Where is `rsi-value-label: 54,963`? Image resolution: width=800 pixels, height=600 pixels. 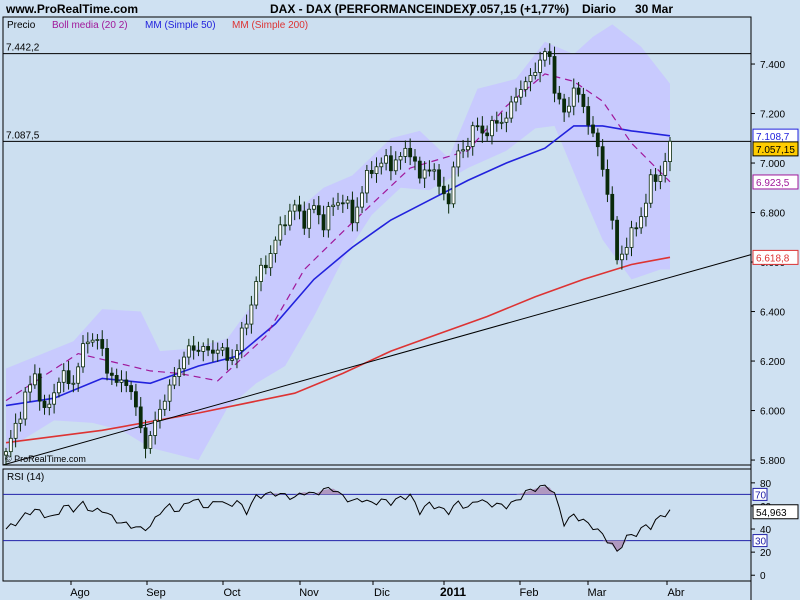
rsi-value-label: 54,963 is located at coordinates (771, 513).